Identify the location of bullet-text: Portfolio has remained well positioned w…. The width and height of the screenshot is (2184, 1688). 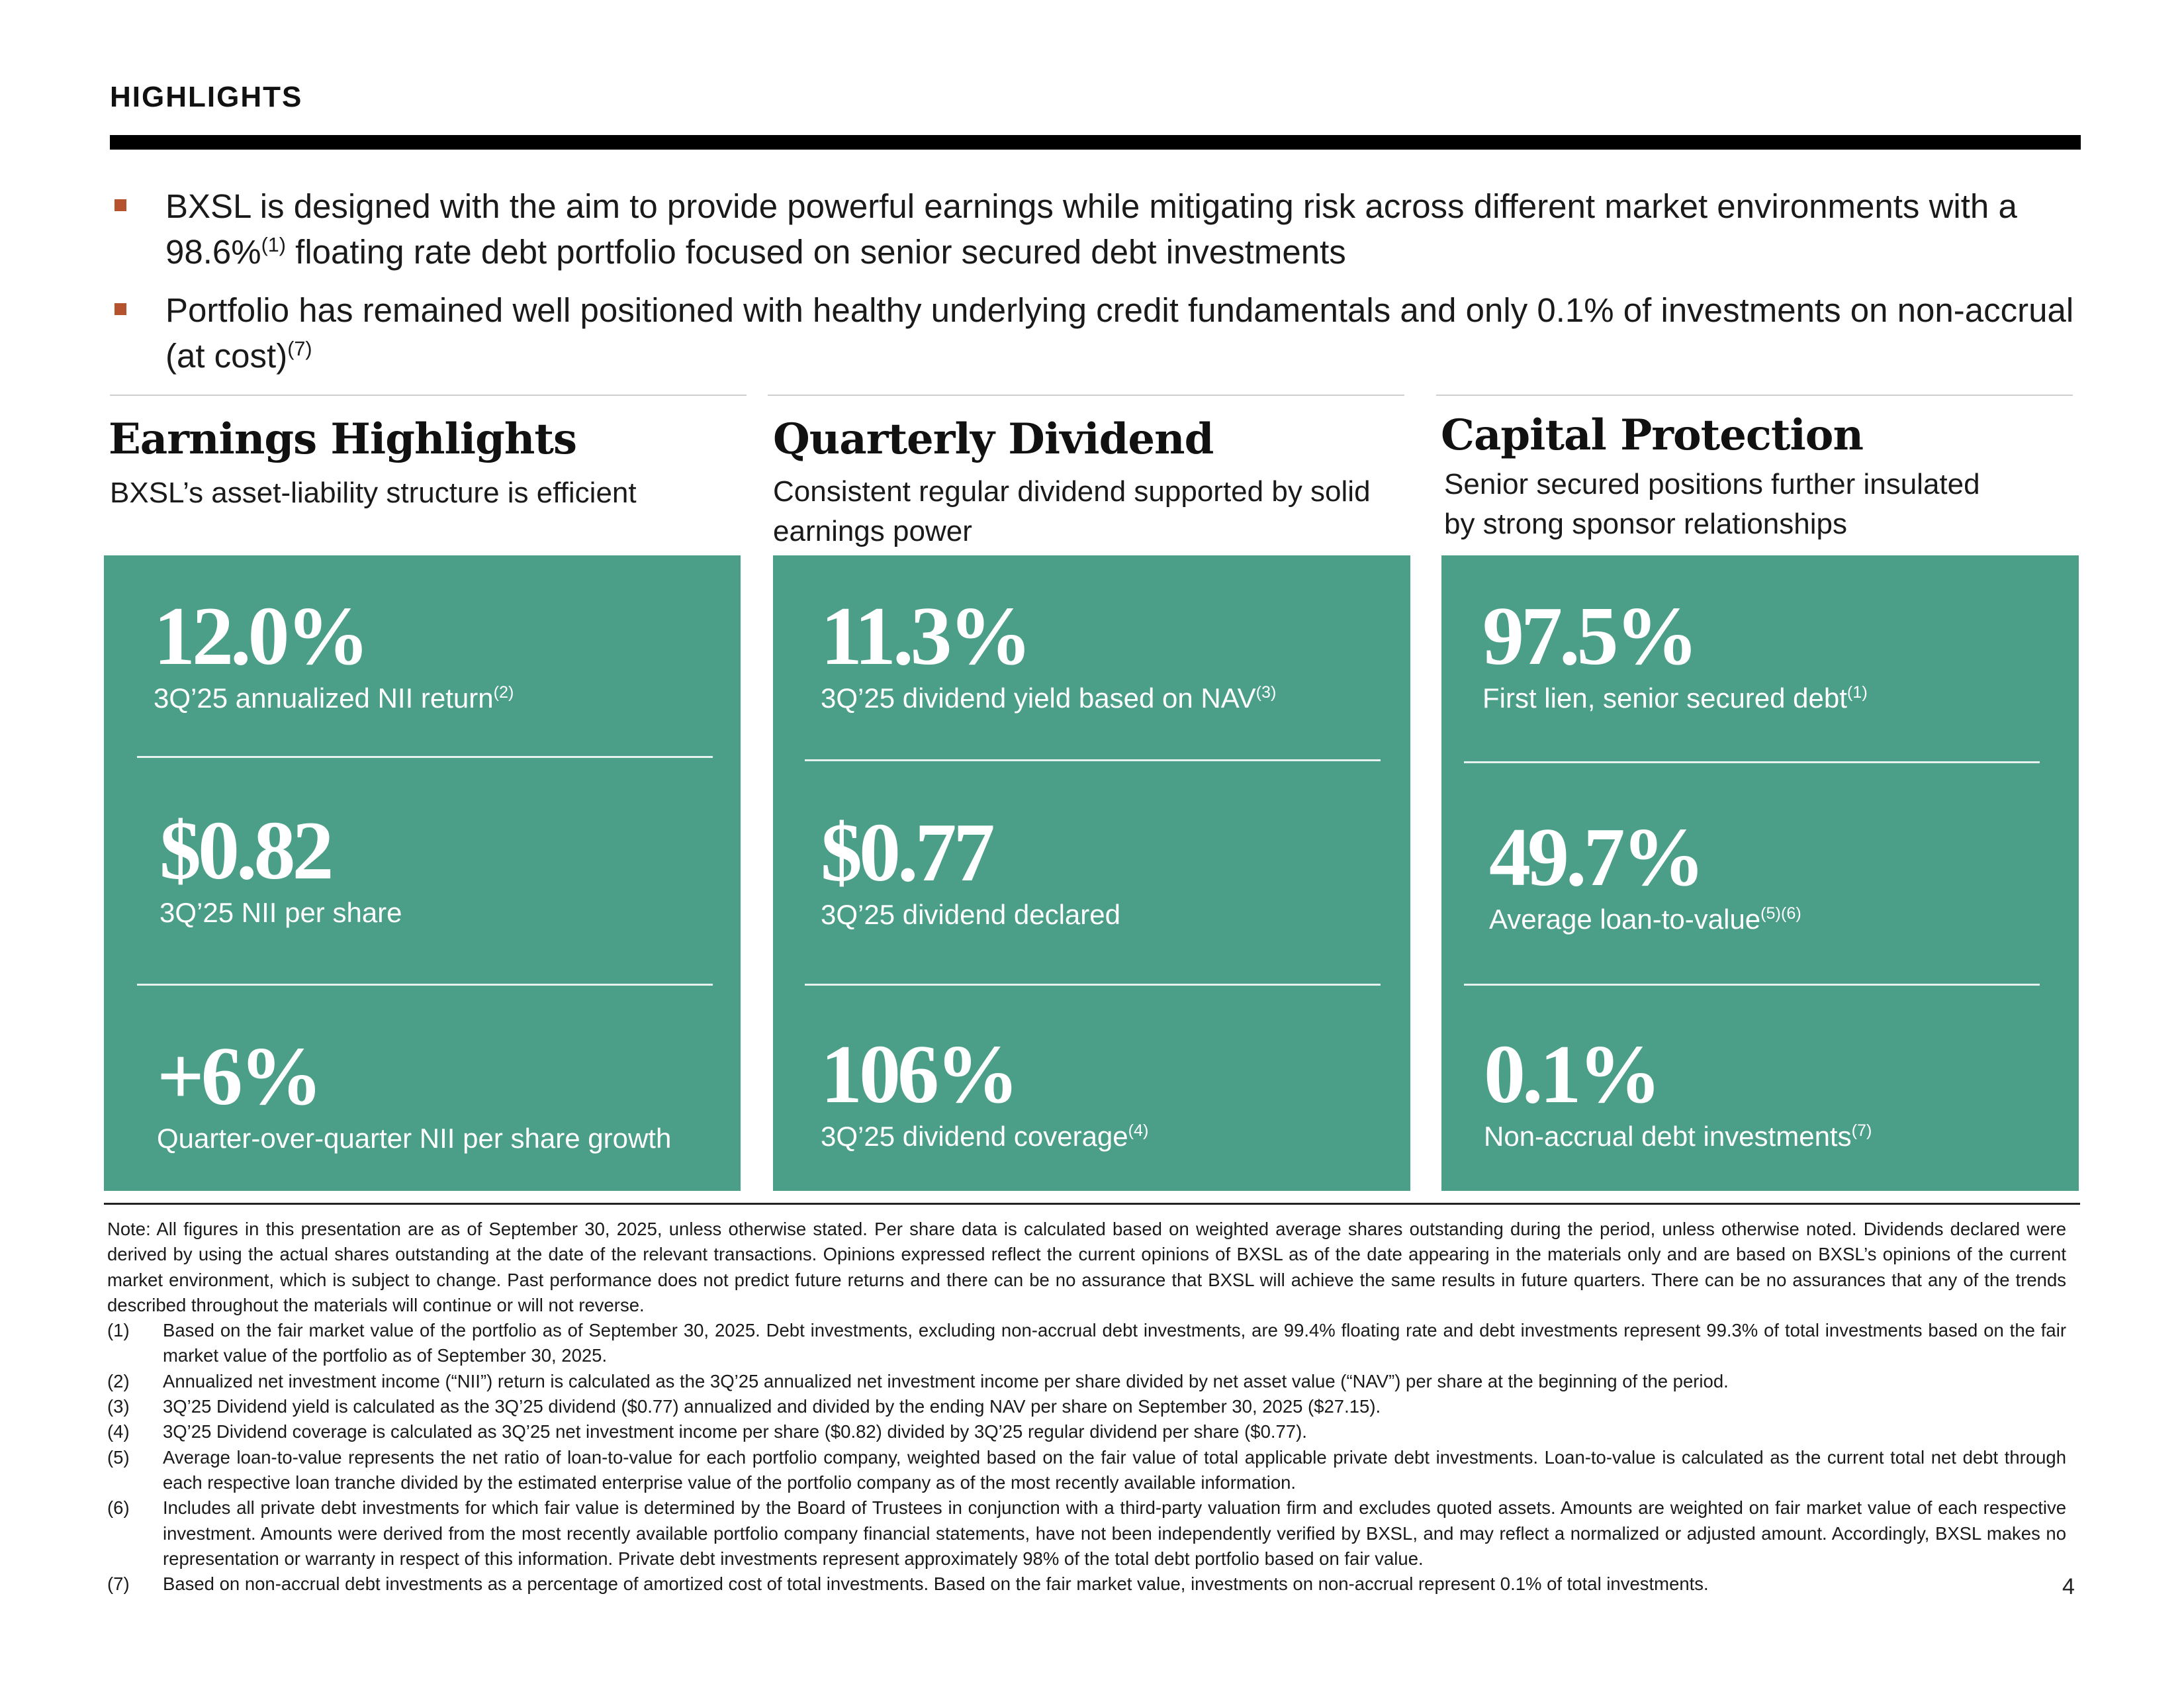
(1119, 333).